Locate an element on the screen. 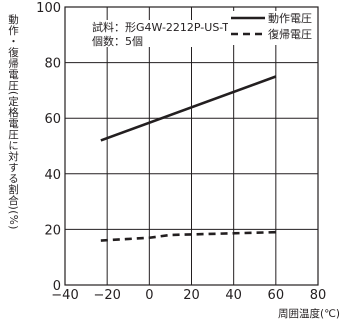 This screenshot has width=342, height=320. legend-label-operate: 動作電圧 is located at coordinates (290, 18).